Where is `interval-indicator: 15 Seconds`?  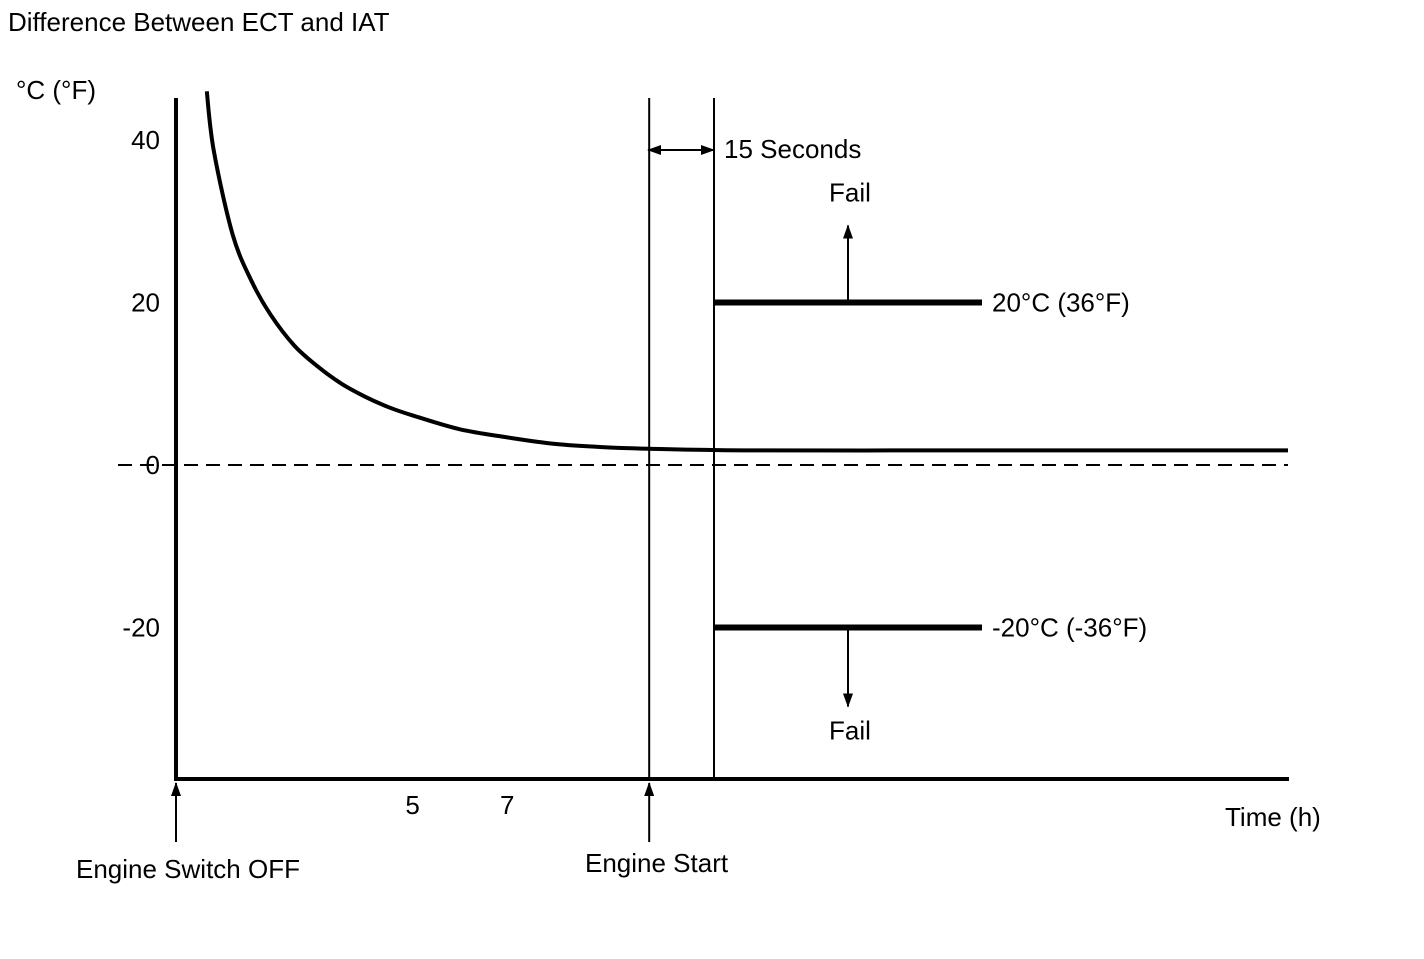 interval-indicator: 15 Seconds is located at coordinates (754, 149).